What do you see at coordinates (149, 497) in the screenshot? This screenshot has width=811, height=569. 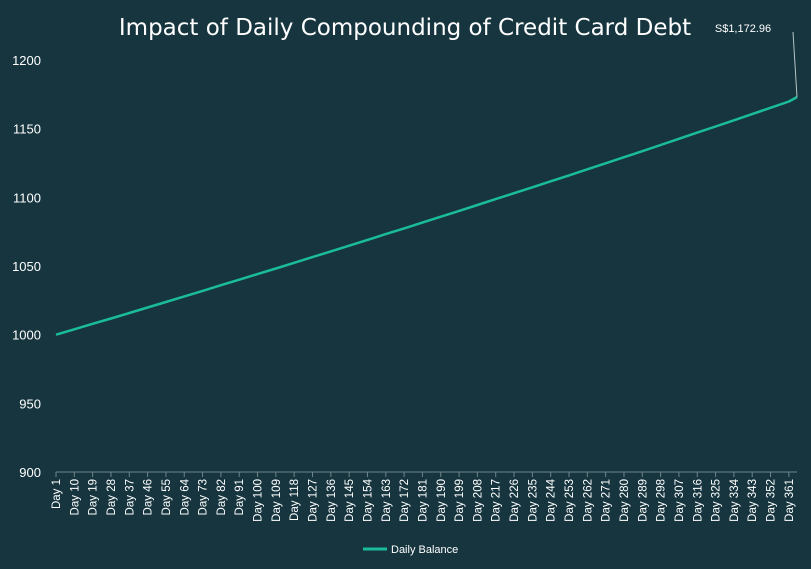 I see `x-tick-label: Day 46` at bounding box center [149, 497].